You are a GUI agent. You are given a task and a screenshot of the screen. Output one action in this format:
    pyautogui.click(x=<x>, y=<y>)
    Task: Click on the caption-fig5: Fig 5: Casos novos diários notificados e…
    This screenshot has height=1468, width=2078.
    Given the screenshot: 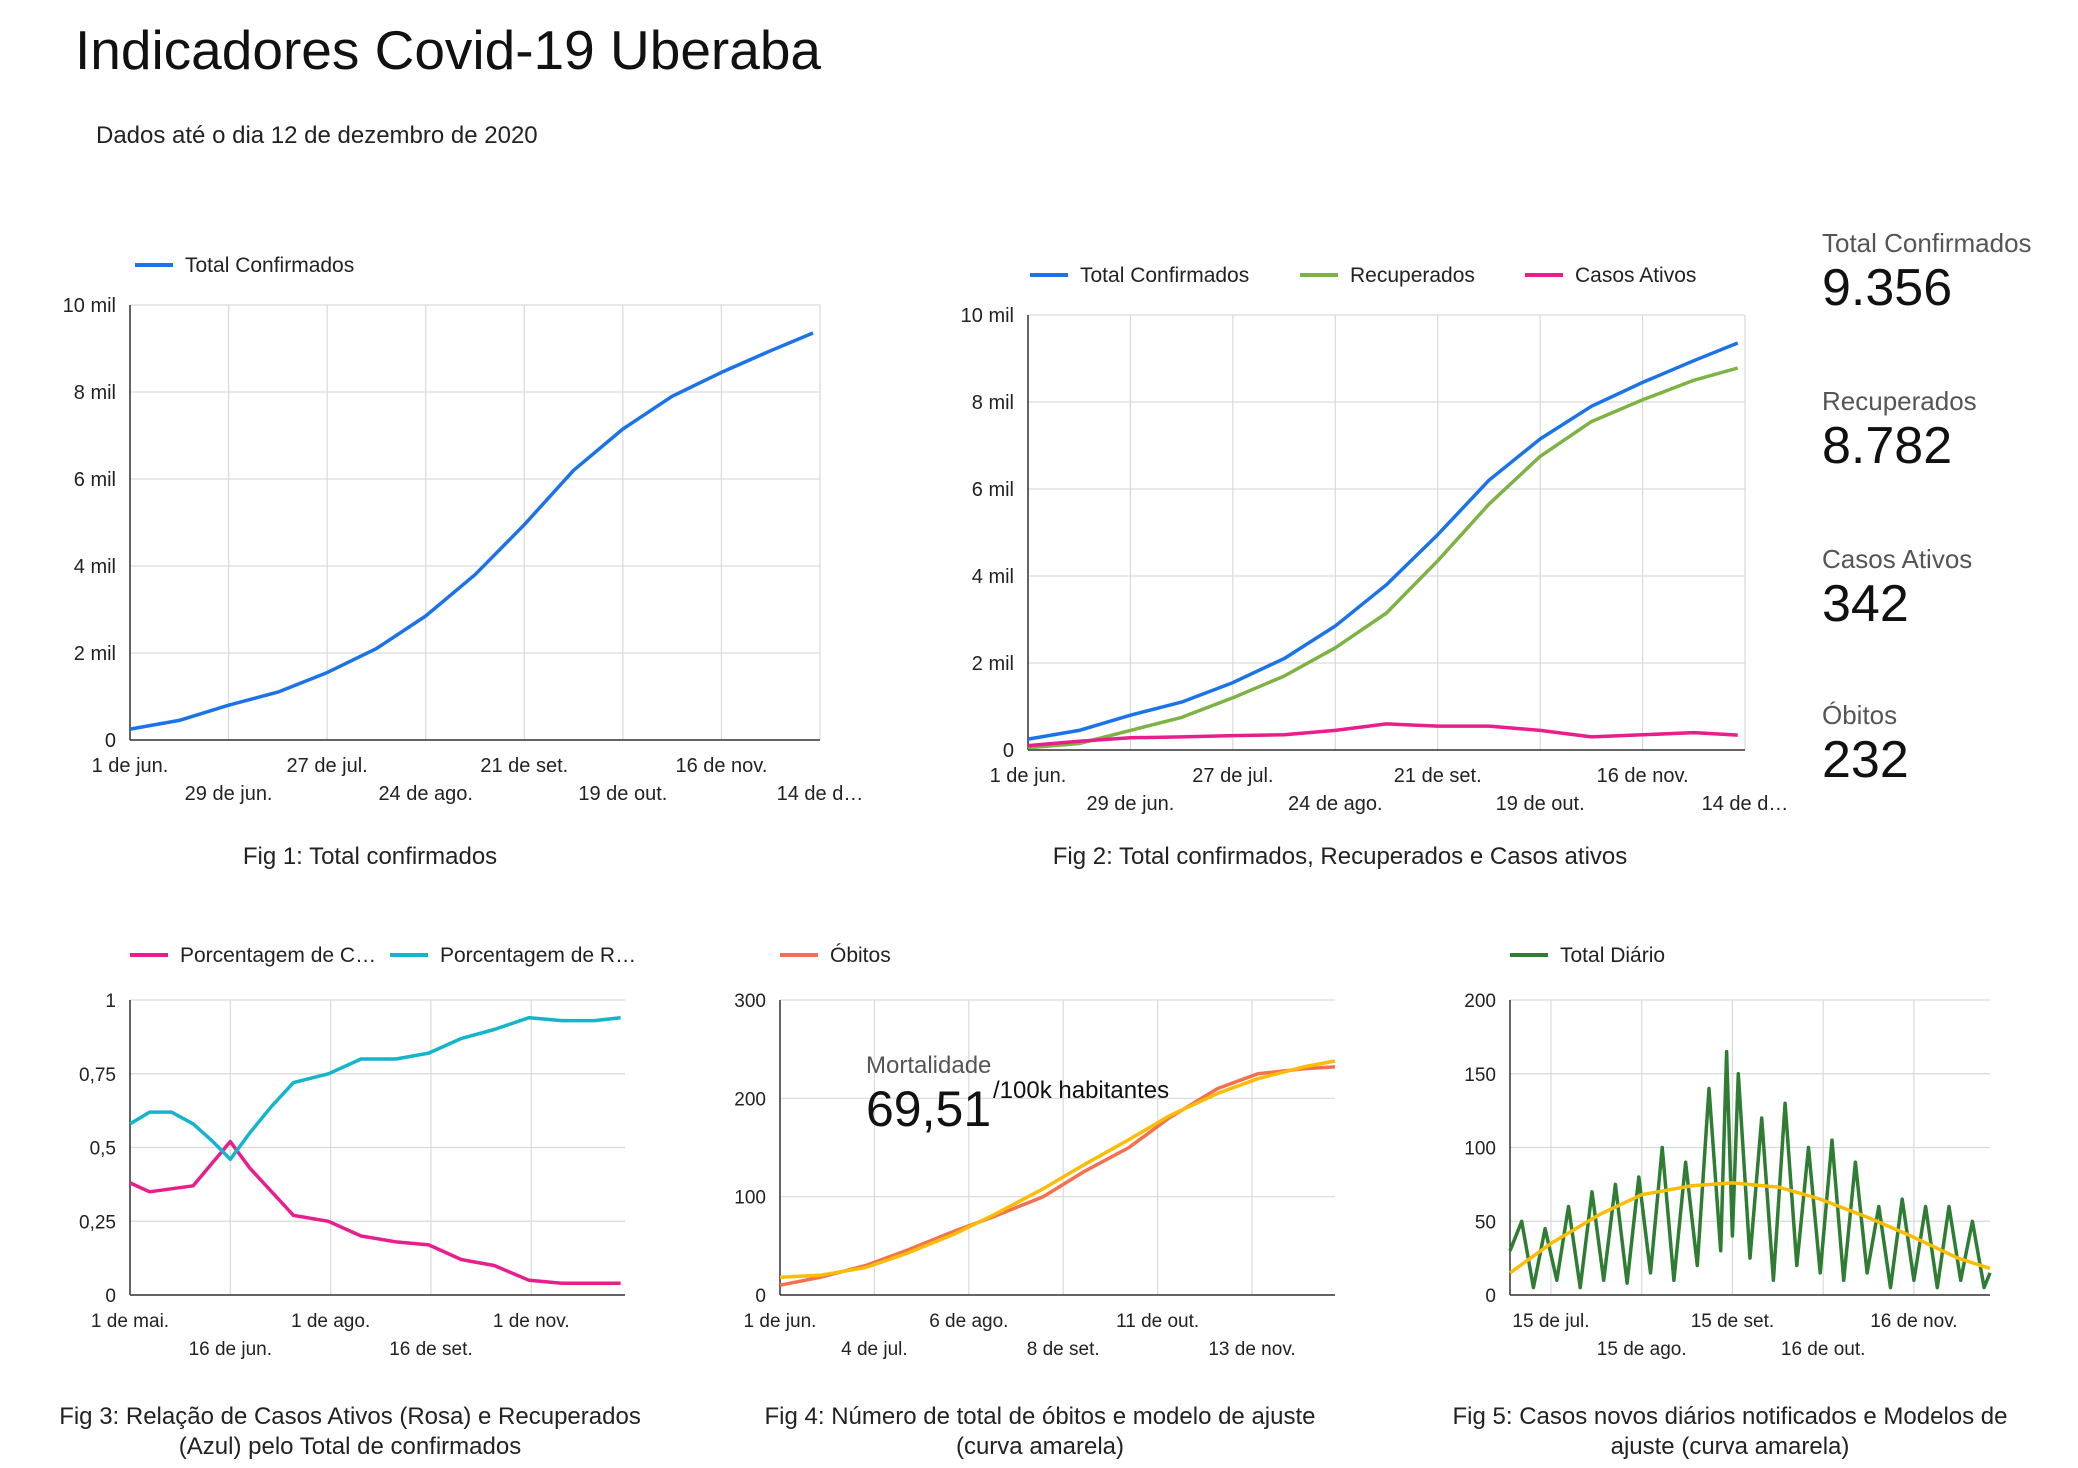 What is the action you would take?
    pyautogui.click(x=1730, y=1431)
    